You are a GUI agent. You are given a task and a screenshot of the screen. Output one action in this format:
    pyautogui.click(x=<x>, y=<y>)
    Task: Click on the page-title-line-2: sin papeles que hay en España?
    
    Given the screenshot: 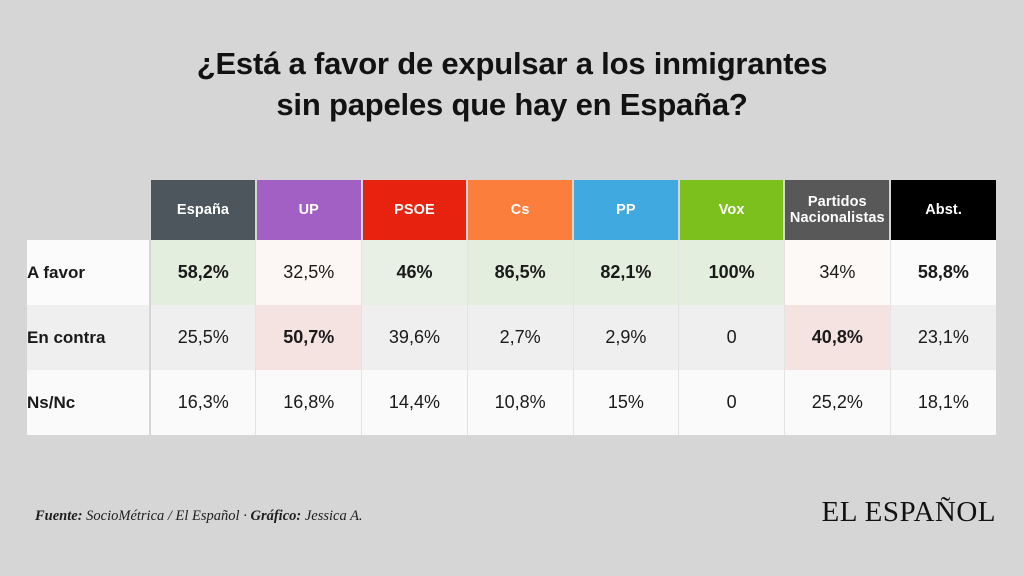 What is the action you would take?
    pyautogui.click(x=512, y=104)
    